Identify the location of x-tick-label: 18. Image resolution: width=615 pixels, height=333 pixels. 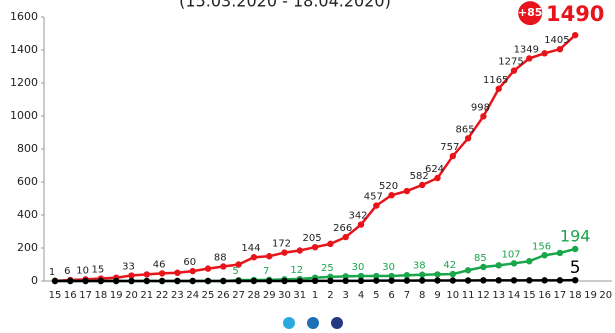
(101, 295).